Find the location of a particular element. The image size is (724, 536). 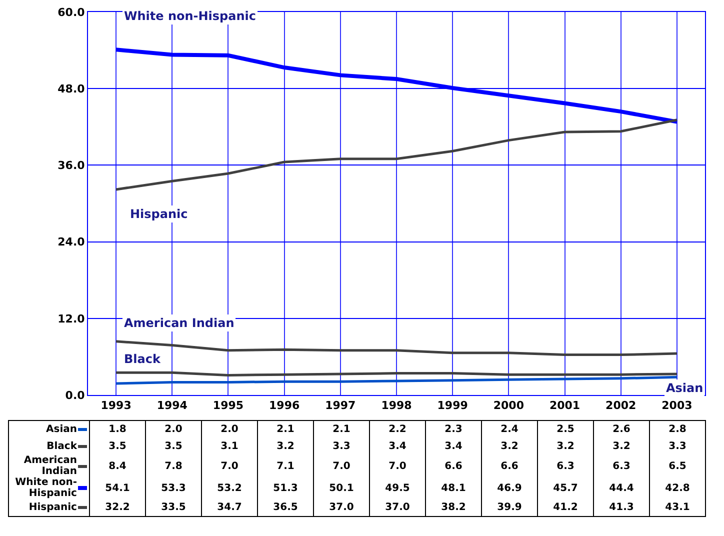

y-tick-label: 0.0 is located at coordinates (75, 395).